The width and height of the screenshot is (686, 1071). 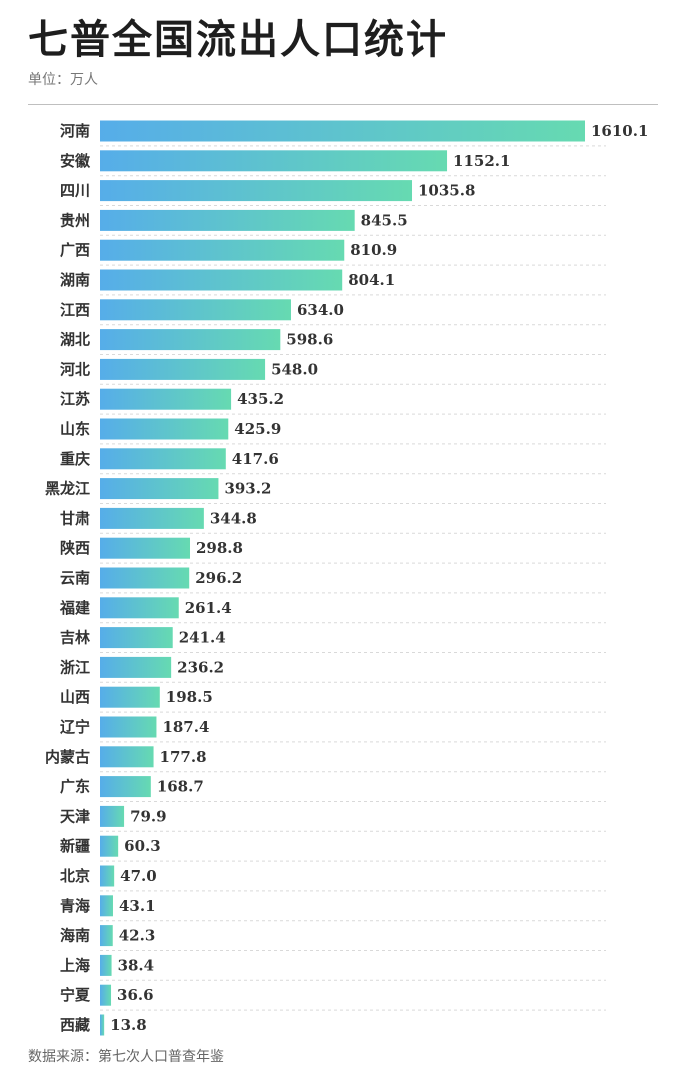 What do you see at coordinates (75, 965) in the screenshot?
I see `category-label: 上海` at bounding box center [75, 965].